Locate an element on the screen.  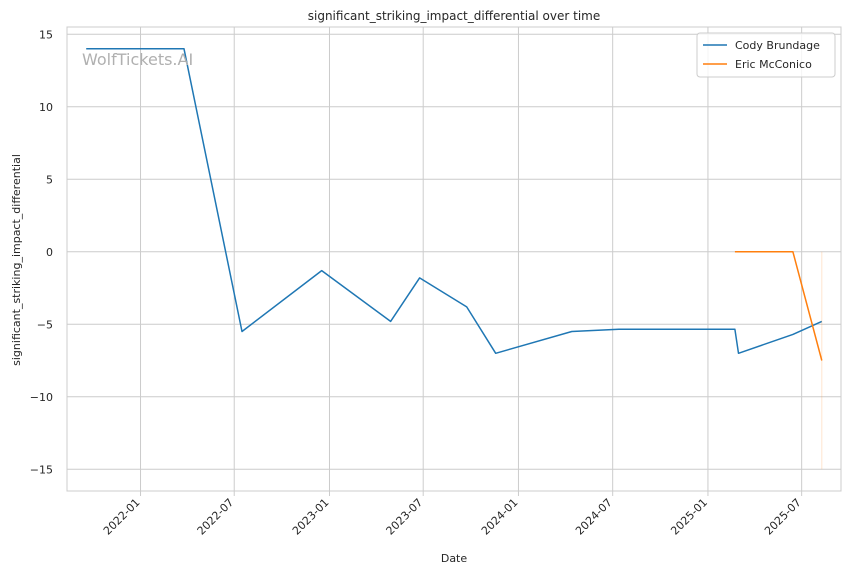
legend-label-eric-mcconico: Eric McConico is located at coordinates (773, 64).